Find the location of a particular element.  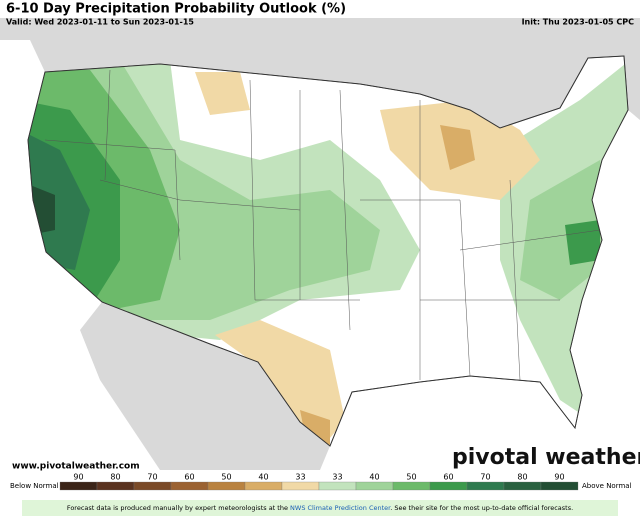

above-40-east is located at coordinates (565, 230).